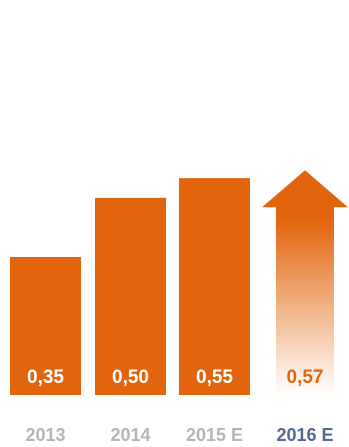  I want to click on x-tick-label-2013: 2013, so click(45, 435).